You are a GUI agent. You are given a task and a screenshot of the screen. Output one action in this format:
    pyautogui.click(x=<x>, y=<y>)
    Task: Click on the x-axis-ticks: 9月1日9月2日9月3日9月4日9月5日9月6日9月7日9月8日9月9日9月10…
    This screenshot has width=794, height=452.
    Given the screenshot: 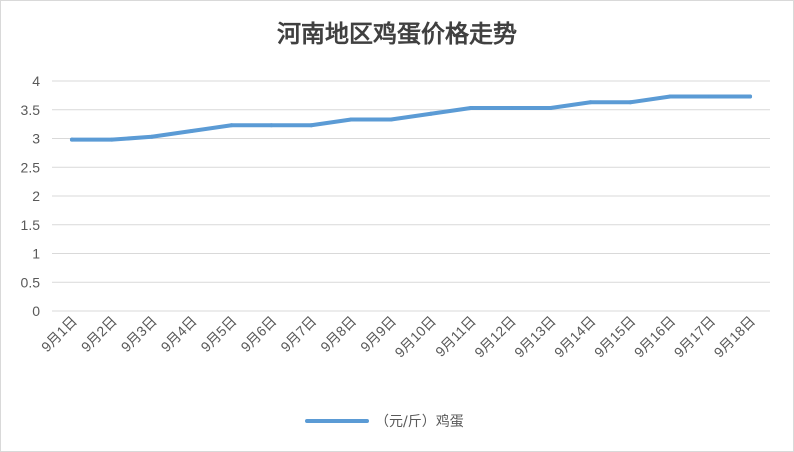 What is the action you would take?
    pyautogui.click(x=398, y=337)
    